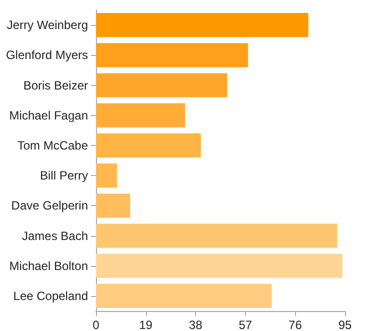  I want to click on x-tick-label: 0, so click(96, 324).